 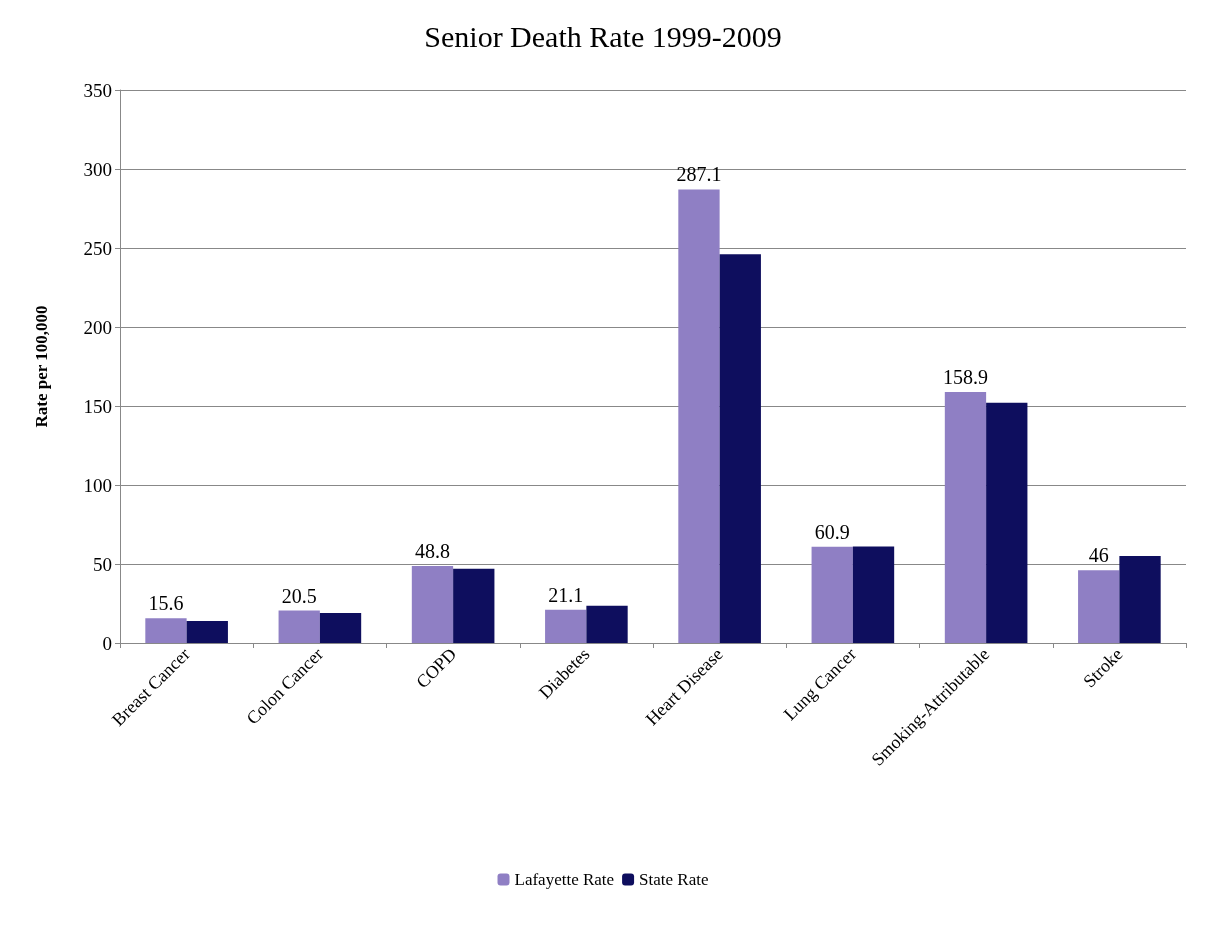 I want to click on y-axis-title: Rate per 100,000, so click(x=41, y=366).